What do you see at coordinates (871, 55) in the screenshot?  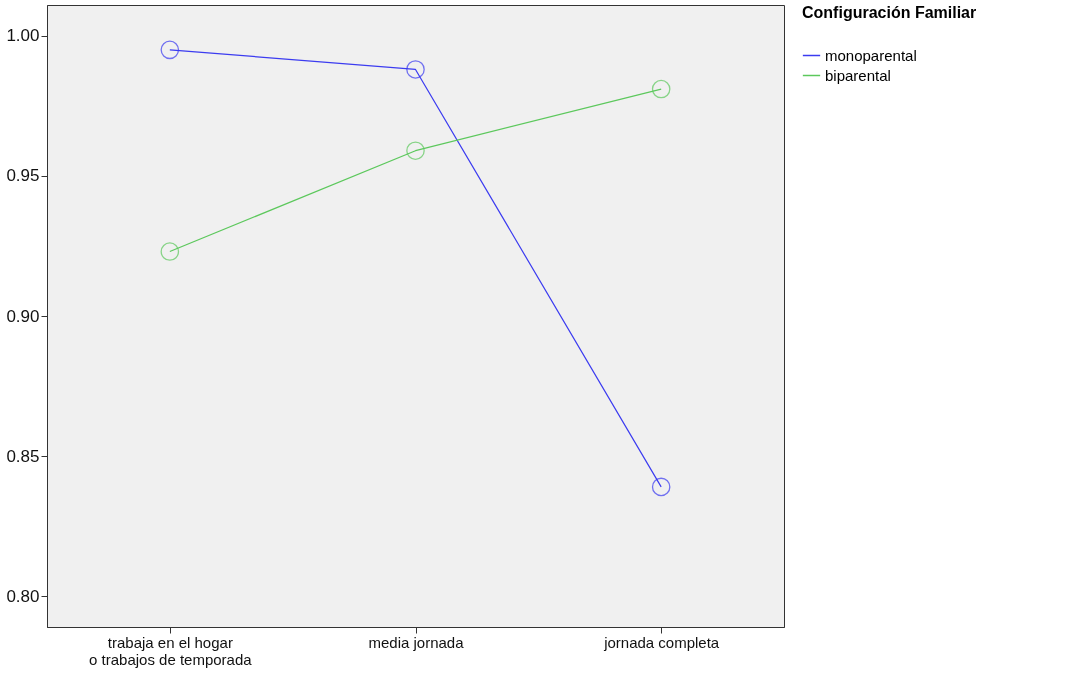 I see `legend-label: monoparental` at bounding box center [871, 55].